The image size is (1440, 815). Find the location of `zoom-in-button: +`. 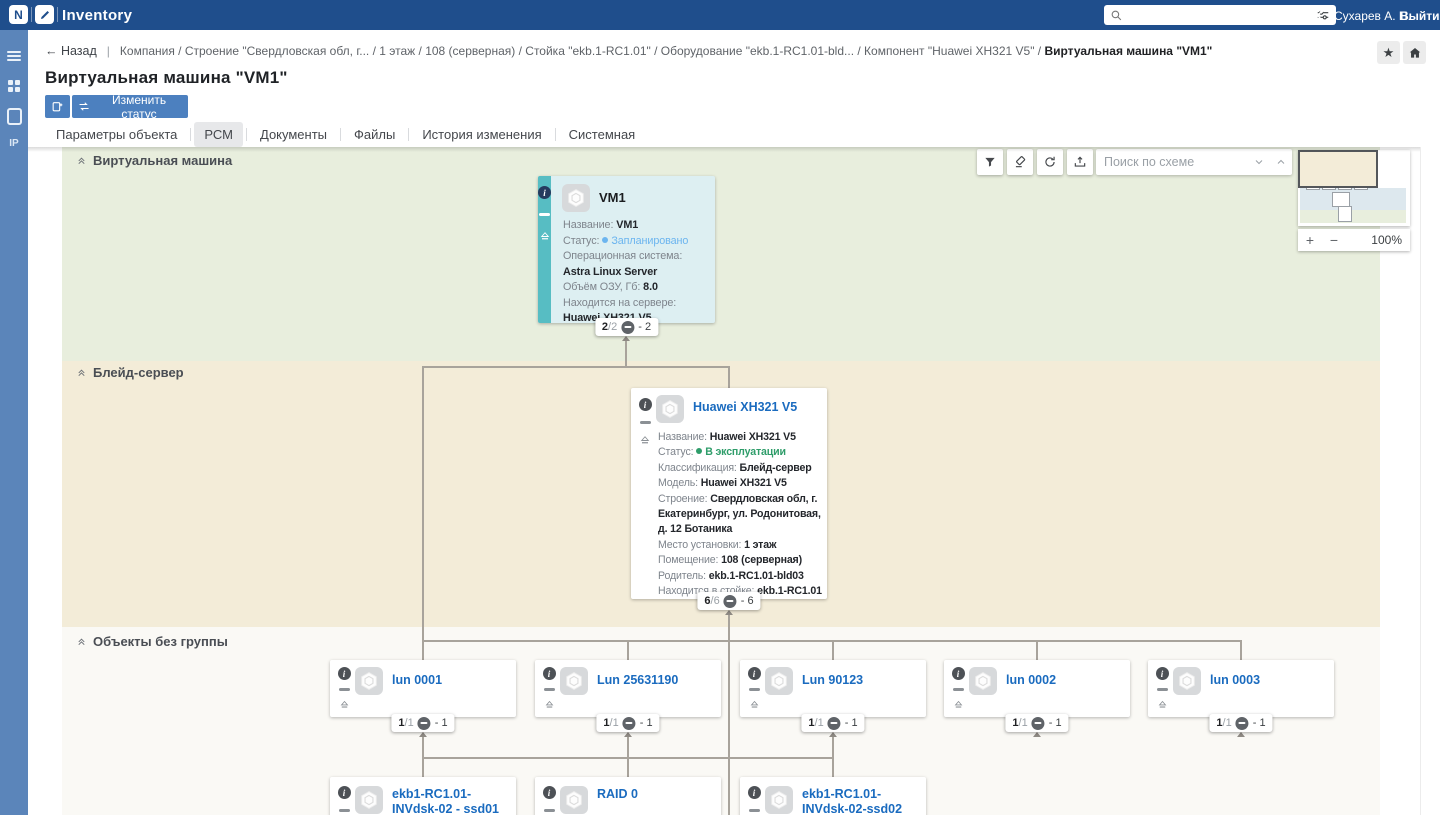

zoom-in-button: + is located at coordinates (1310, 240).